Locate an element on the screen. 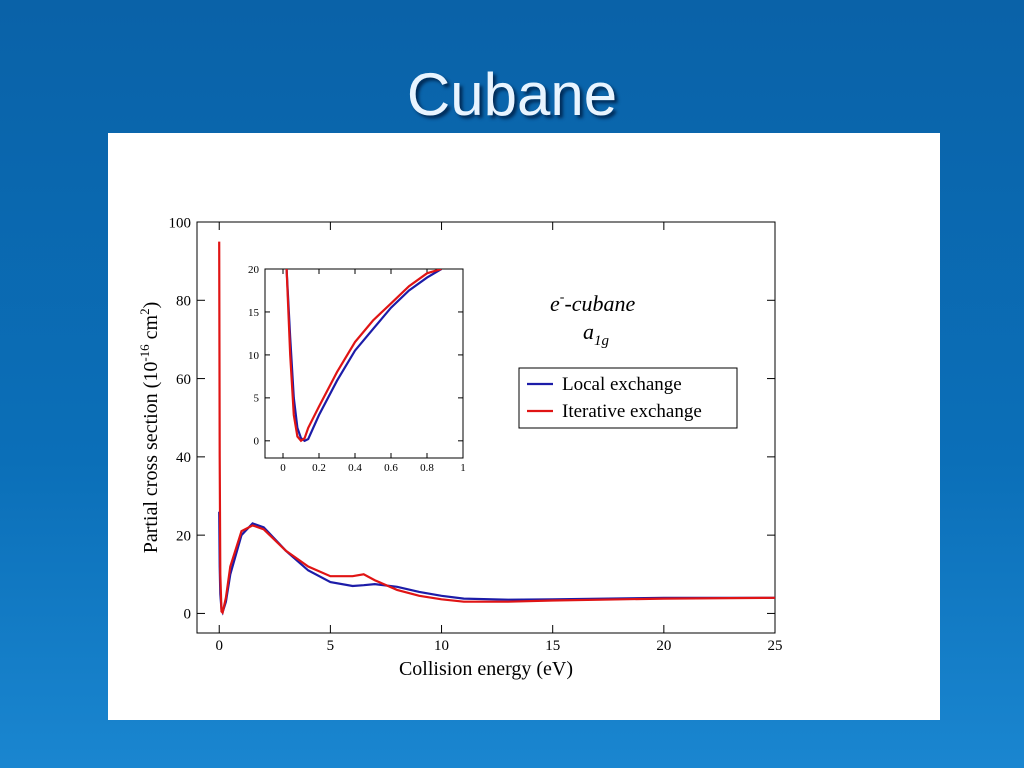  x-tick-label: 0.6 is located at coordinates (391, 468).